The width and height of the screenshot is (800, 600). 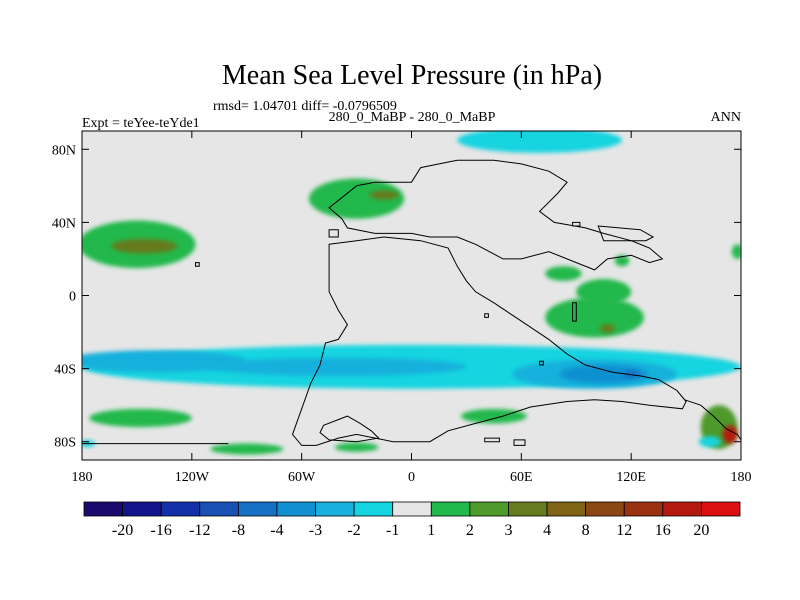 I want to click on right-subtitle: ANN, so click(x=726, y=117).